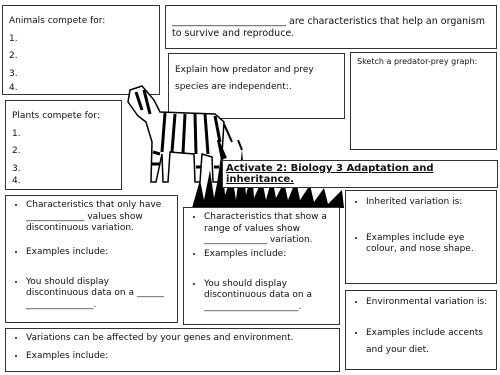  Describe the element at coordinates (81, 50) in the screenshot. I see `animals-box: Animals compete for: 1. 2. 3. 4.` at that location.